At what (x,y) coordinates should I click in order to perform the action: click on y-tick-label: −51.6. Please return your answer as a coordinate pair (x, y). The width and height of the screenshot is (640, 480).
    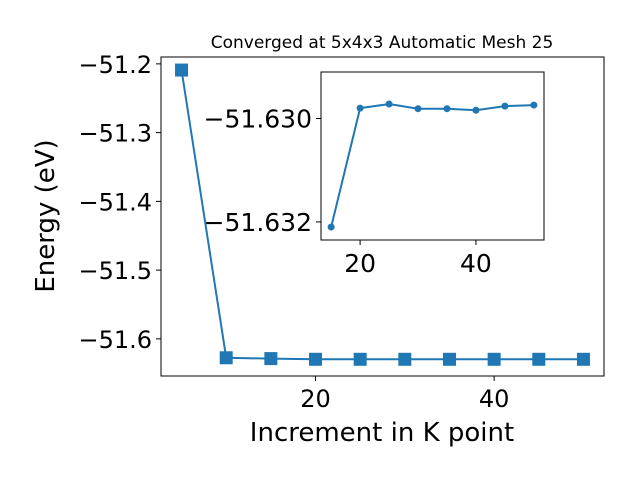
    Looking at the image, I should click on (115, 340).